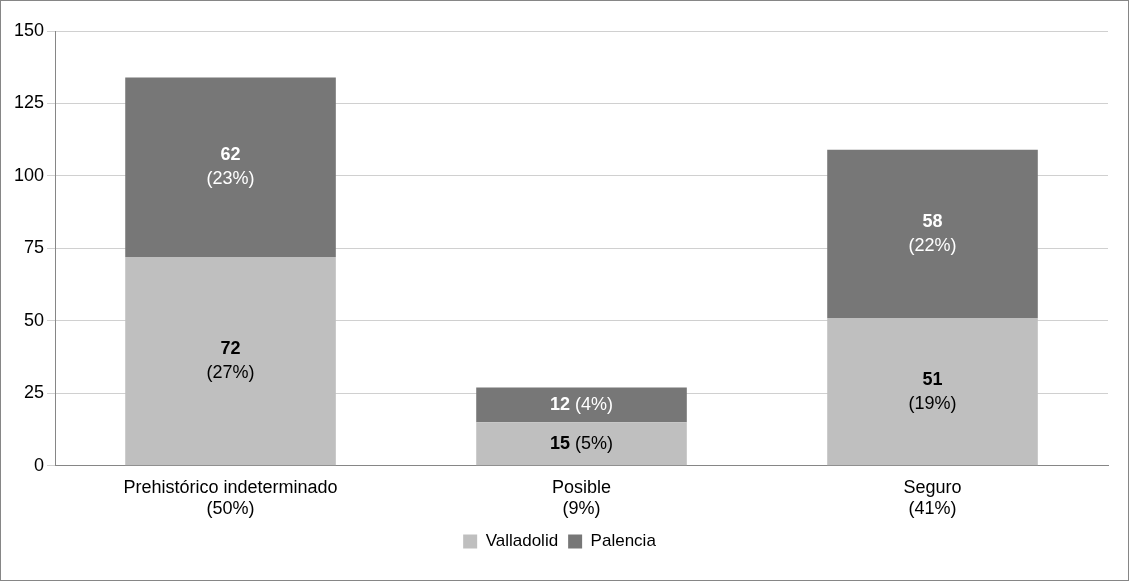 This screenshot has width=1129, height=581. I want to click on data-label: 12 (4%), so click(582, 403).